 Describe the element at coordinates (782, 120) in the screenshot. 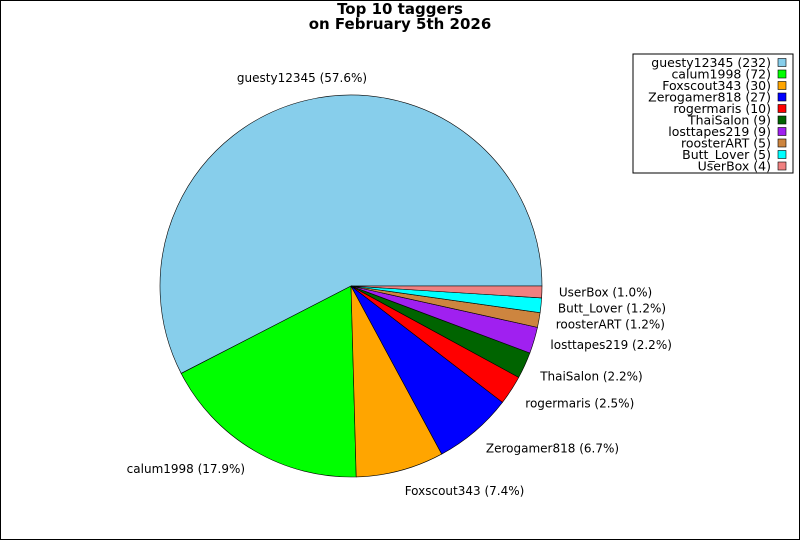

I see `legend-swatch-thaisalon` at that location.